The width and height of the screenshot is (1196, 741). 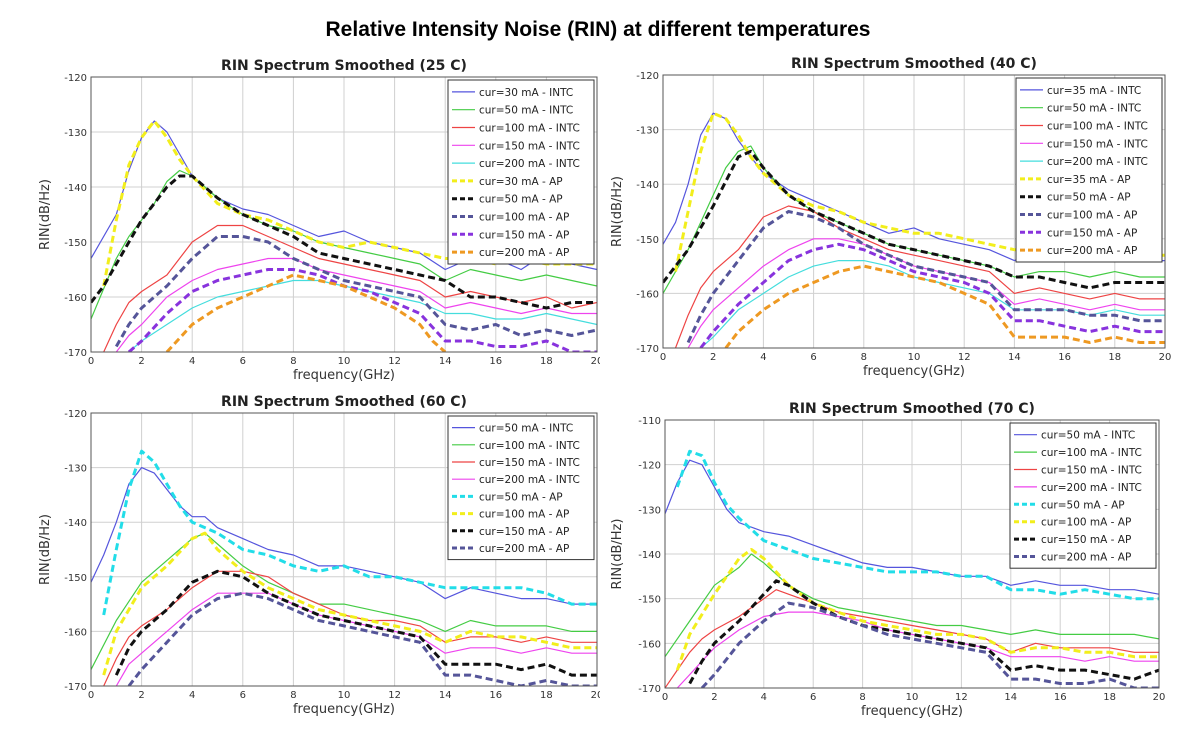 I want to click on chart-title: RIN Spectrum Smoothed (60 C), so click(x=344, y=402).